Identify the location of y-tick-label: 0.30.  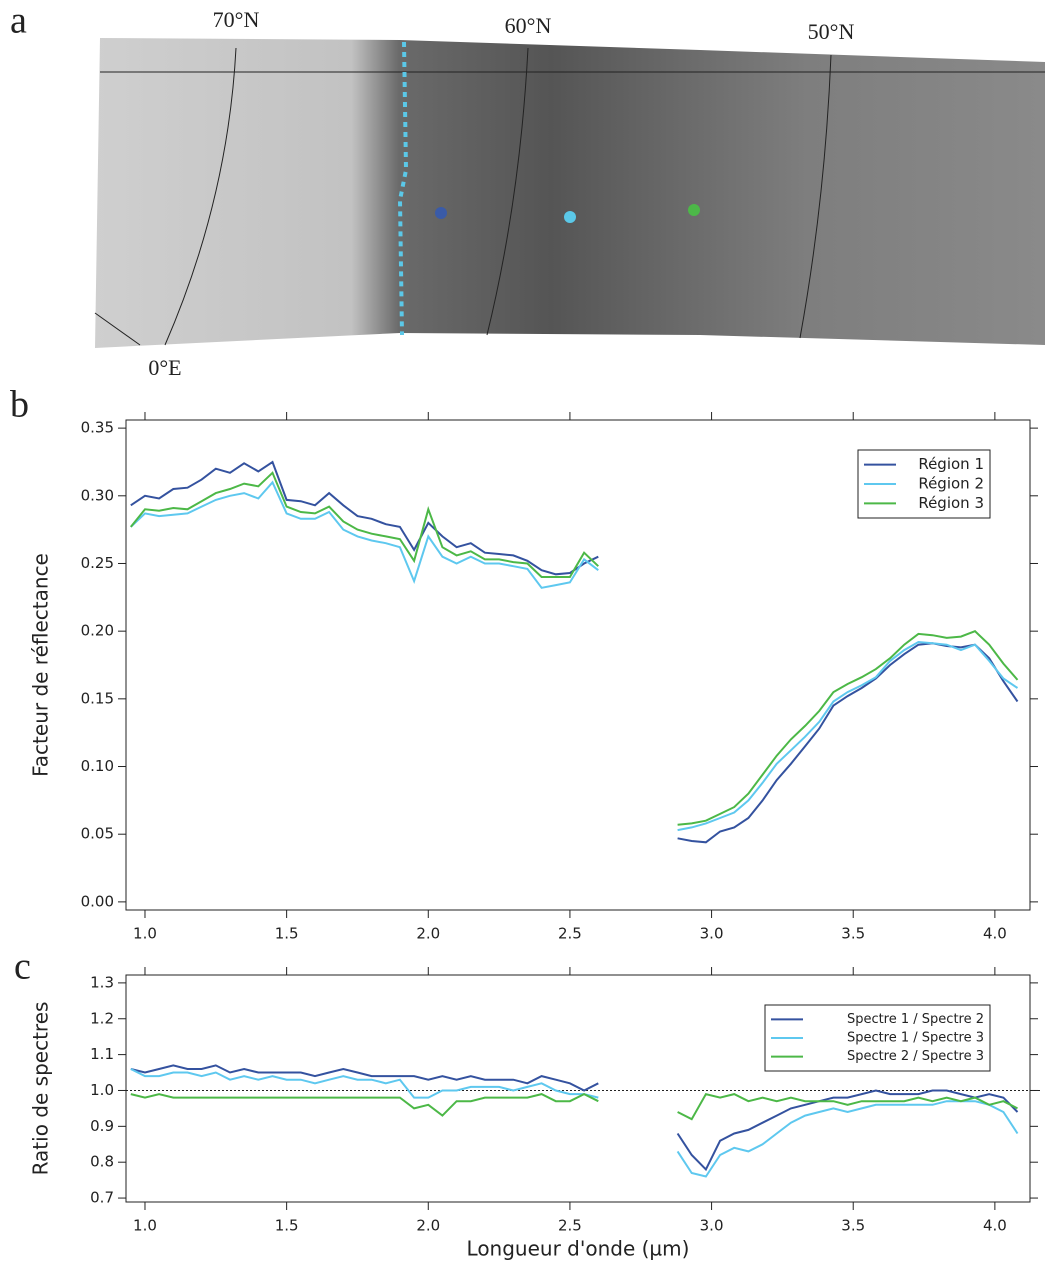
(97, 495).